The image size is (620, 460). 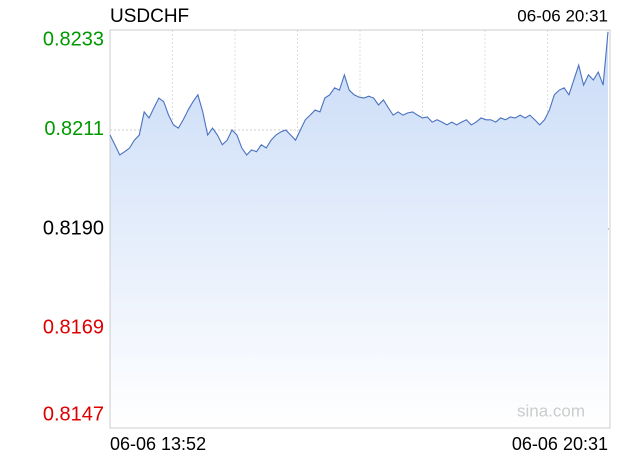 I want to click on watermark: sina.com, so click(x=551, y=410).